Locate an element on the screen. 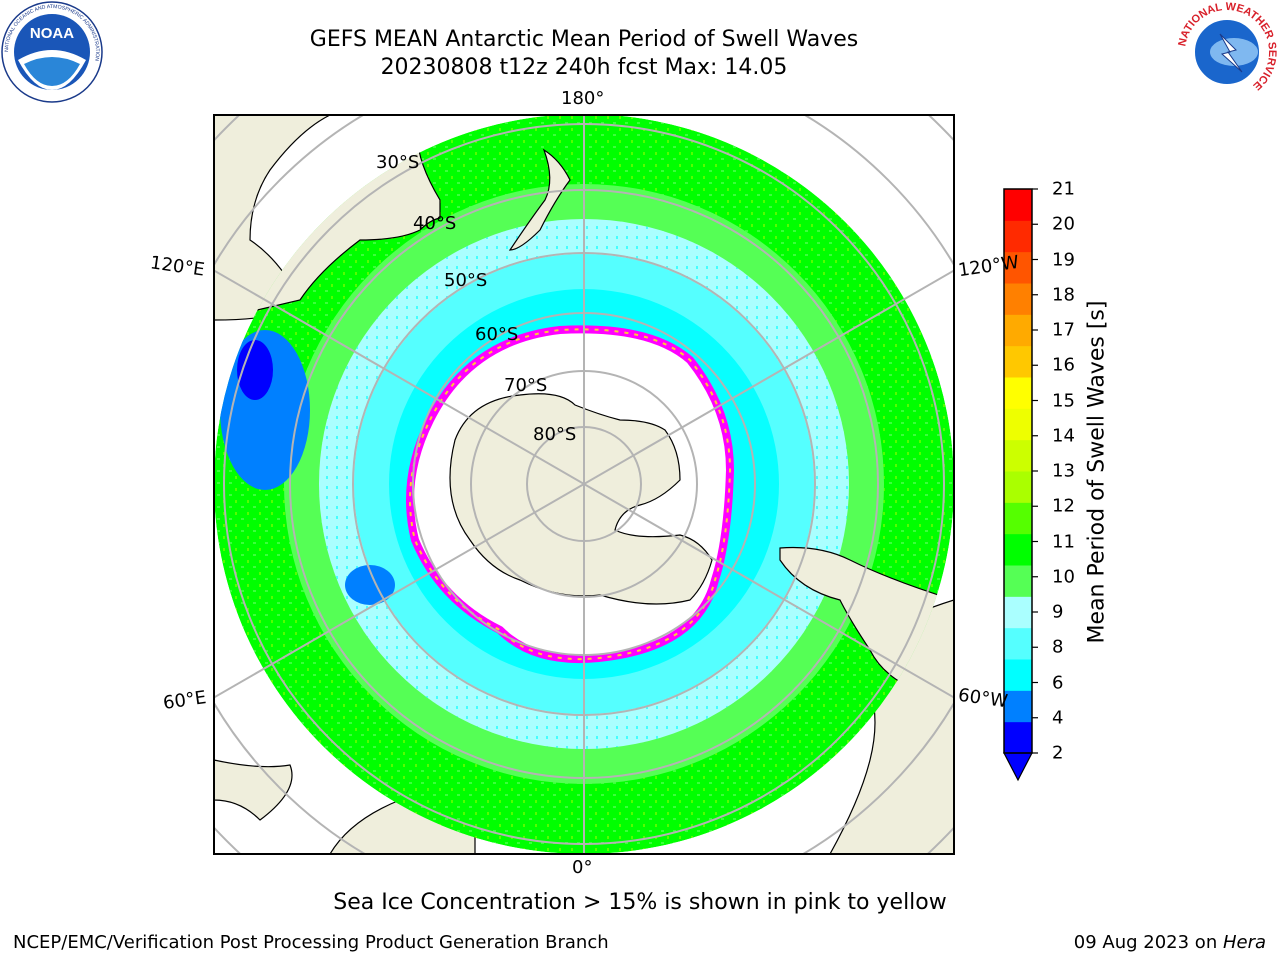  lat-label-70s: 70°S is located at coordinates (526, 385).